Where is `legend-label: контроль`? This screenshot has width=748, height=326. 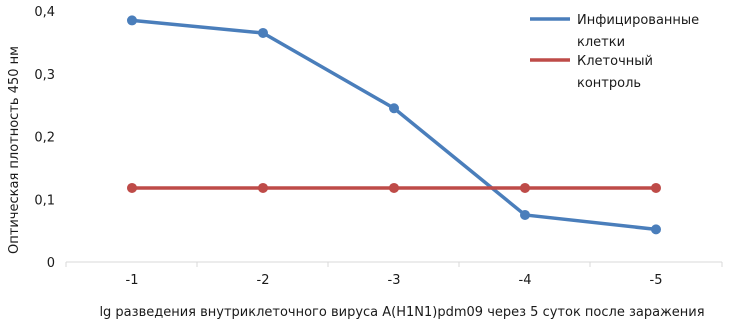
legend-label: контроль is located at coordinates (609, 83).